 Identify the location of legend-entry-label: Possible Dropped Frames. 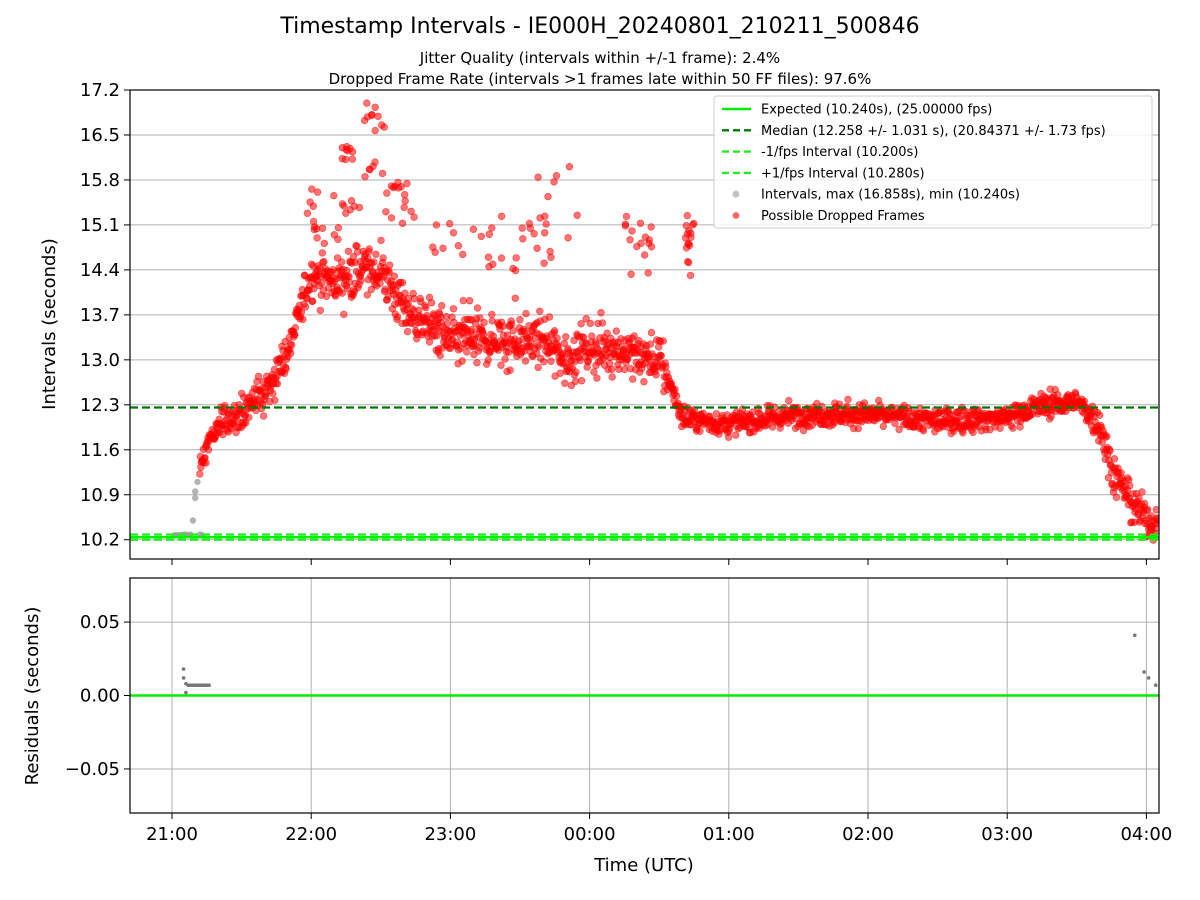
(843, 216).